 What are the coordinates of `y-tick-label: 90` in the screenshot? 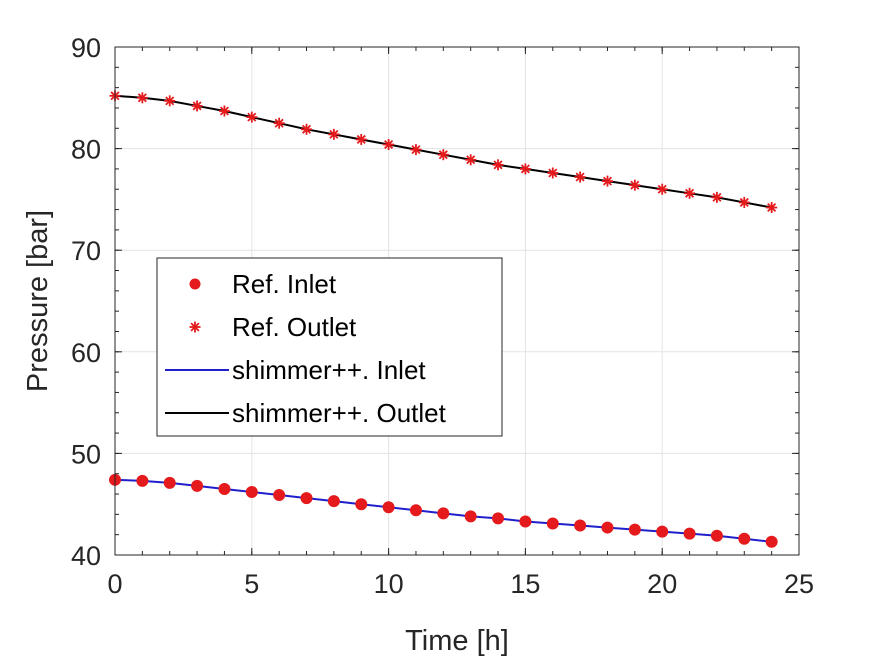 It's located at (86, 48).